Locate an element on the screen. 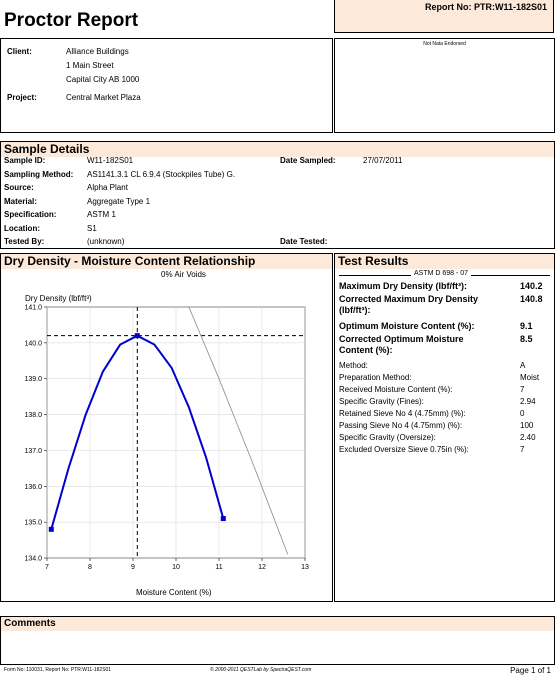 Image resolution: width=555 pixels, height=677 pixels. result-detail-label: Specific Gravity (Oversize): is located at coordinates (387, 437).